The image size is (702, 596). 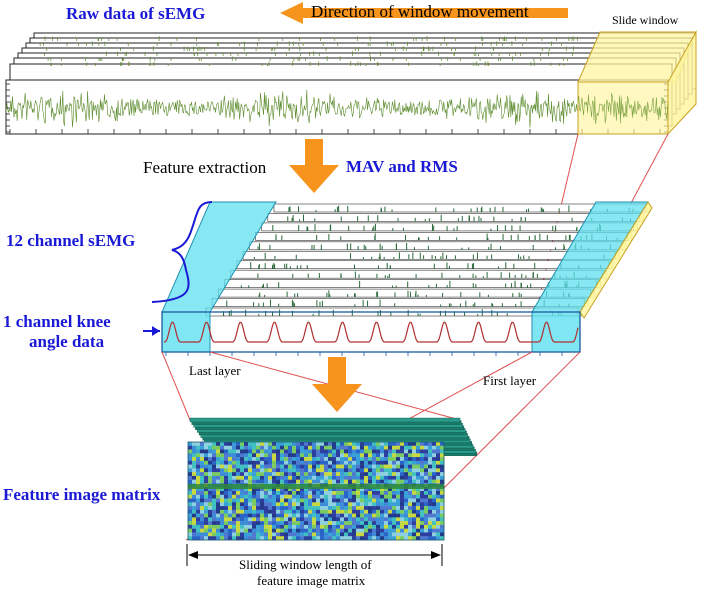 I want to click on knee-angle-label-line1: 1 channel knee, so click(x=57, y=321).